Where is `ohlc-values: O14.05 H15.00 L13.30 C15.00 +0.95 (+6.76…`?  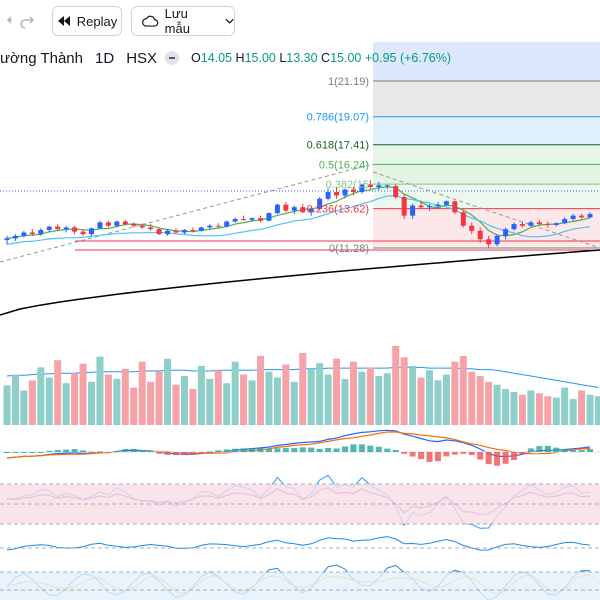
ohlc-values: O14.05 H15.00 L13.30 C15.00 +0.95 (+6.76… is located at coordinates (321, 58).